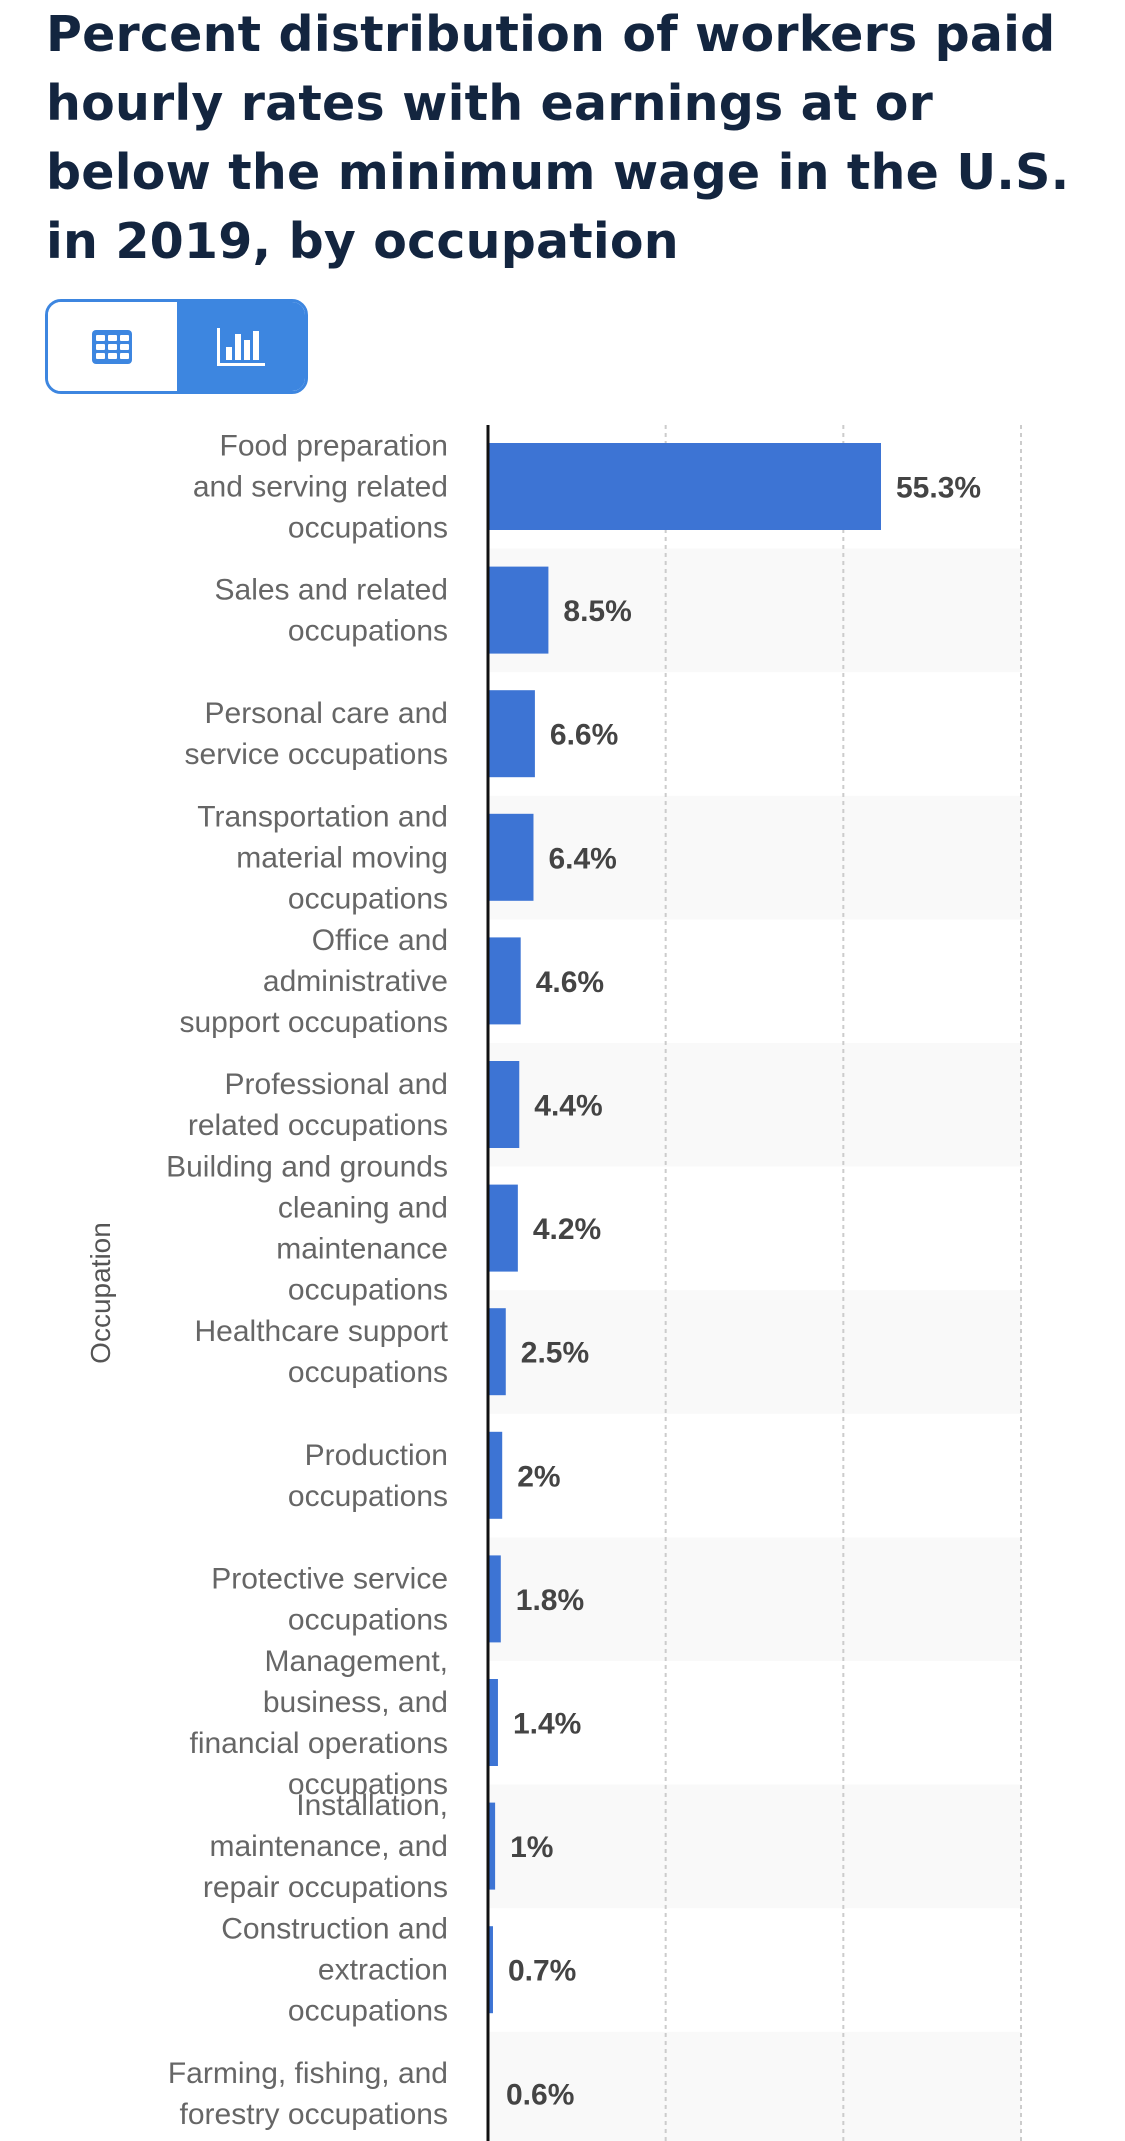 The image size is (1125, 2141). Describe the element at coordinates (597, 611) in the screenshot. I see `value-label: 8.5%` at that location.